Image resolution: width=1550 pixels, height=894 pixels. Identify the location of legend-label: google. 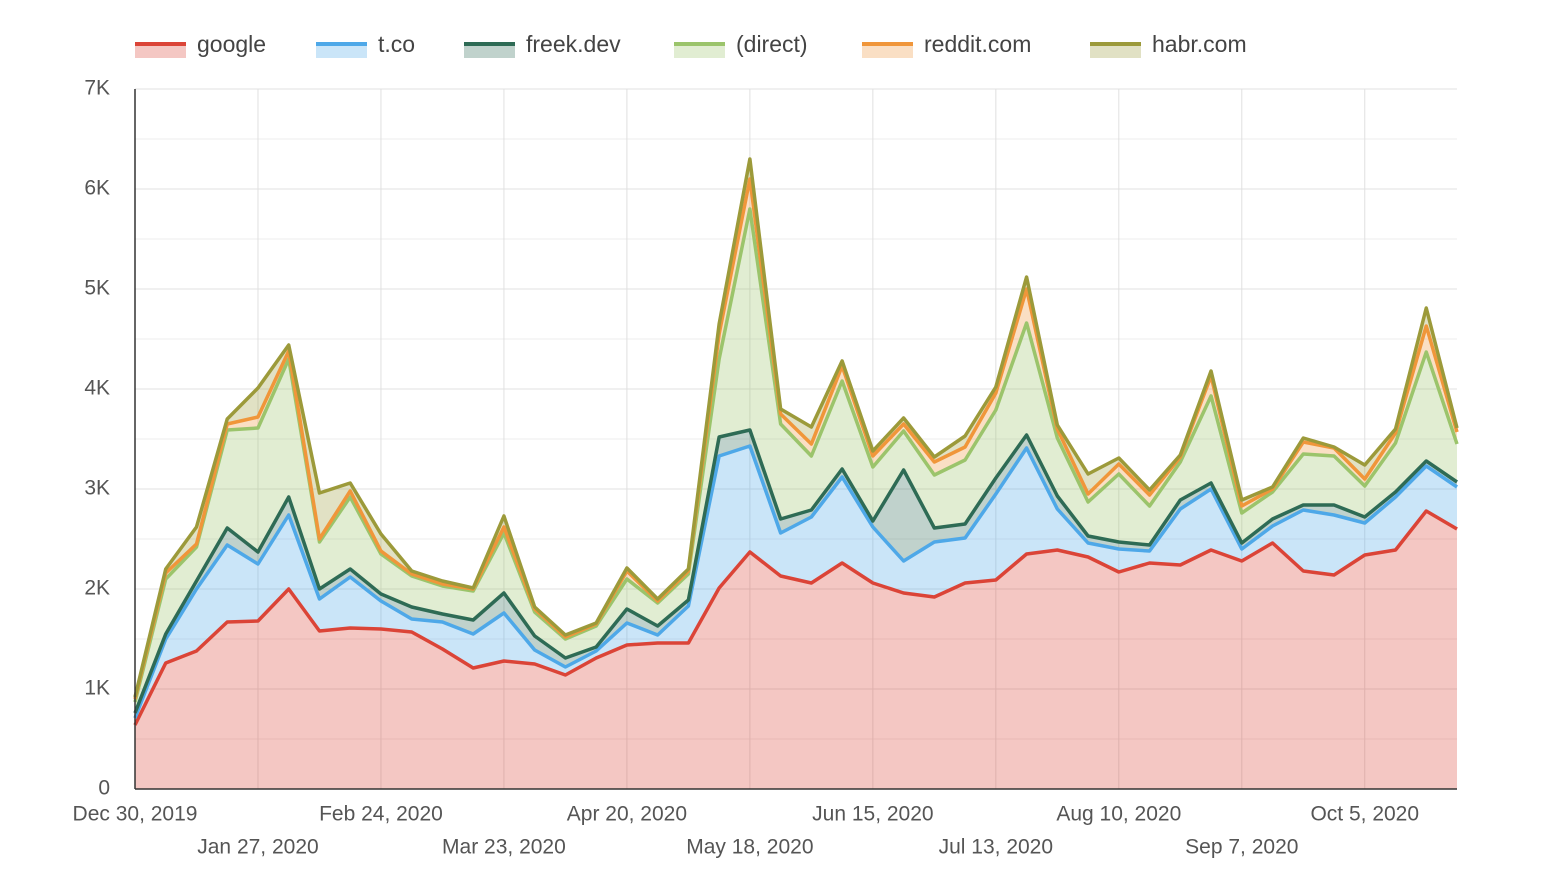
(231, 44).